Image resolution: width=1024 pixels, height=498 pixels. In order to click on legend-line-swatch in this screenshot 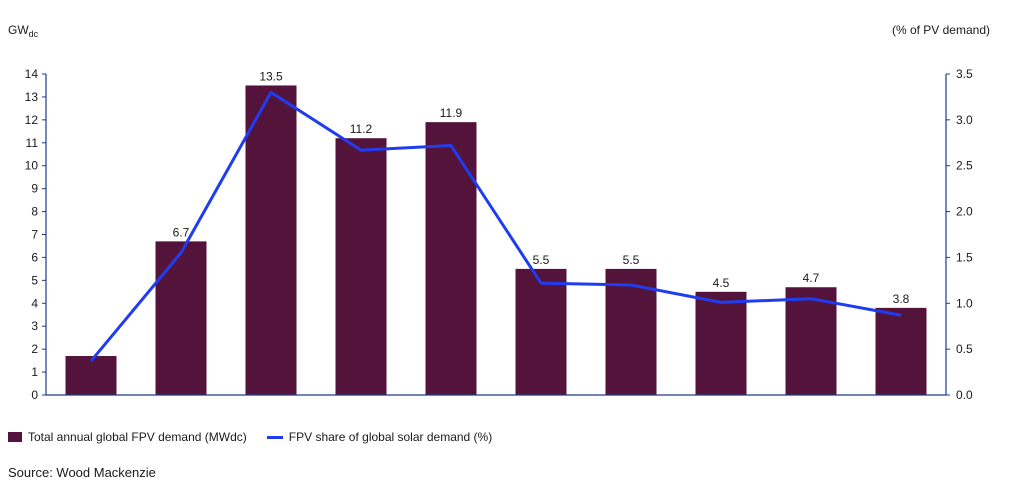, I will do `click(274, 437)`.